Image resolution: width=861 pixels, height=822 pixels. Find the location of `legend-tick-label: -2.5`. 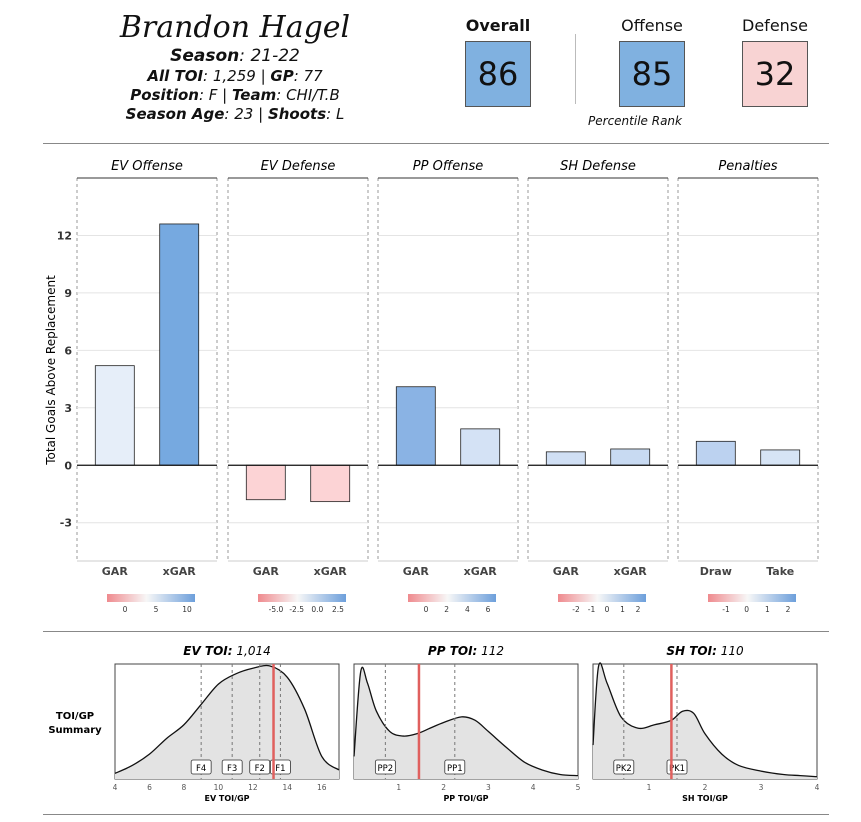

legend-tick-label: -2.5 is located at coordinates (296, 609).